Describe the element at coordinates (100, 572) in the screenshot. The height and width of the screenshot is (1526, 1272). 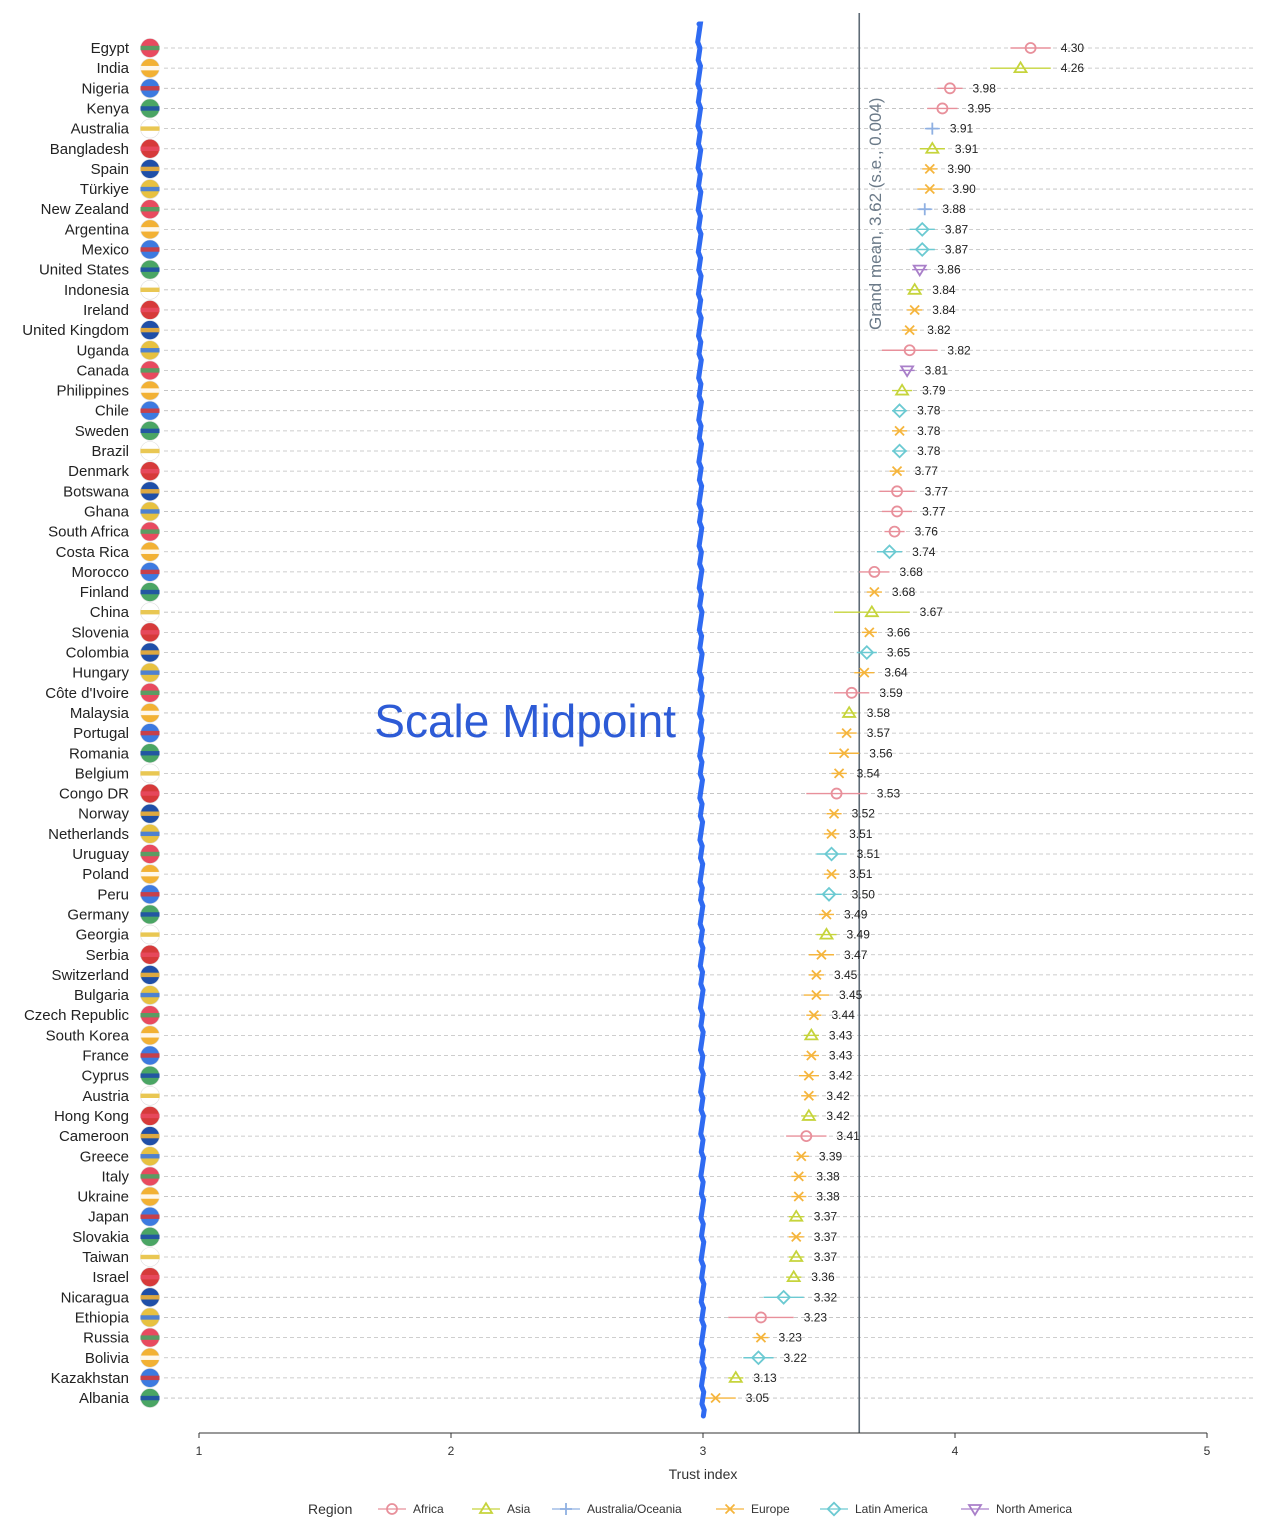
I see `country-label: Morocco` at that location.